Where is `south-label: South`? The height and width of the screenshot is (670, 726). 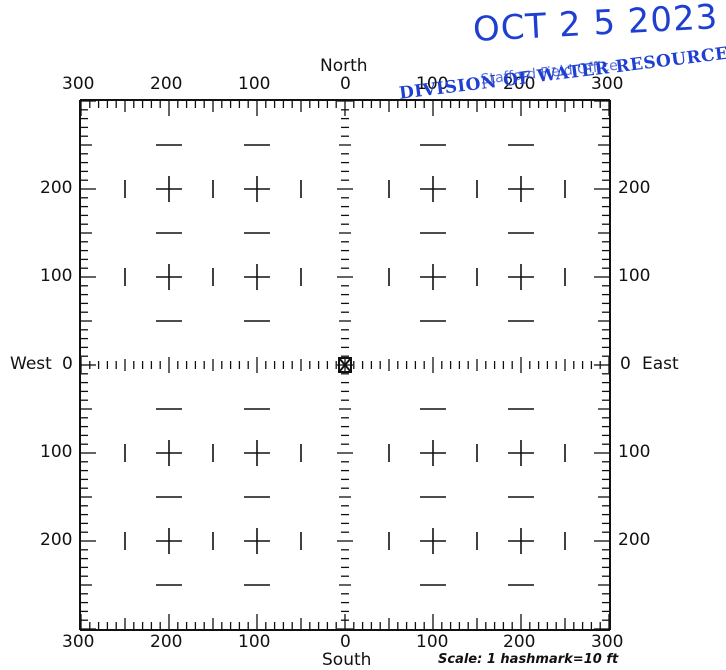 south-label: South is located at coordinates (347, 660).